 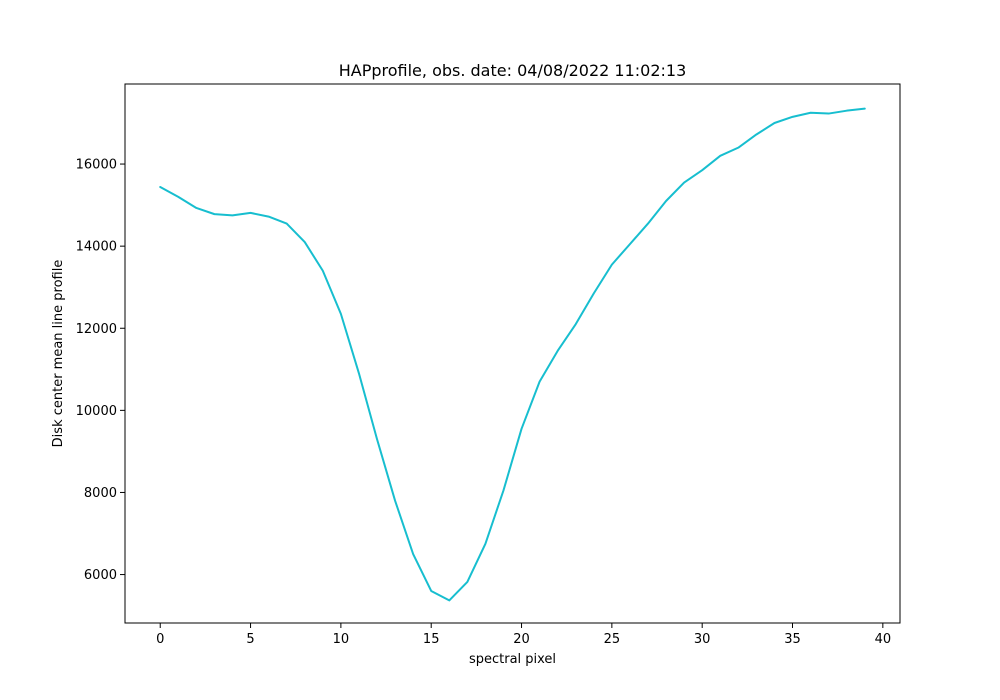 What do you see at coordinates (512, 659) in the screenshot?
I see `x-axis-label: spectral pixel` at bounding box center [512, 659].